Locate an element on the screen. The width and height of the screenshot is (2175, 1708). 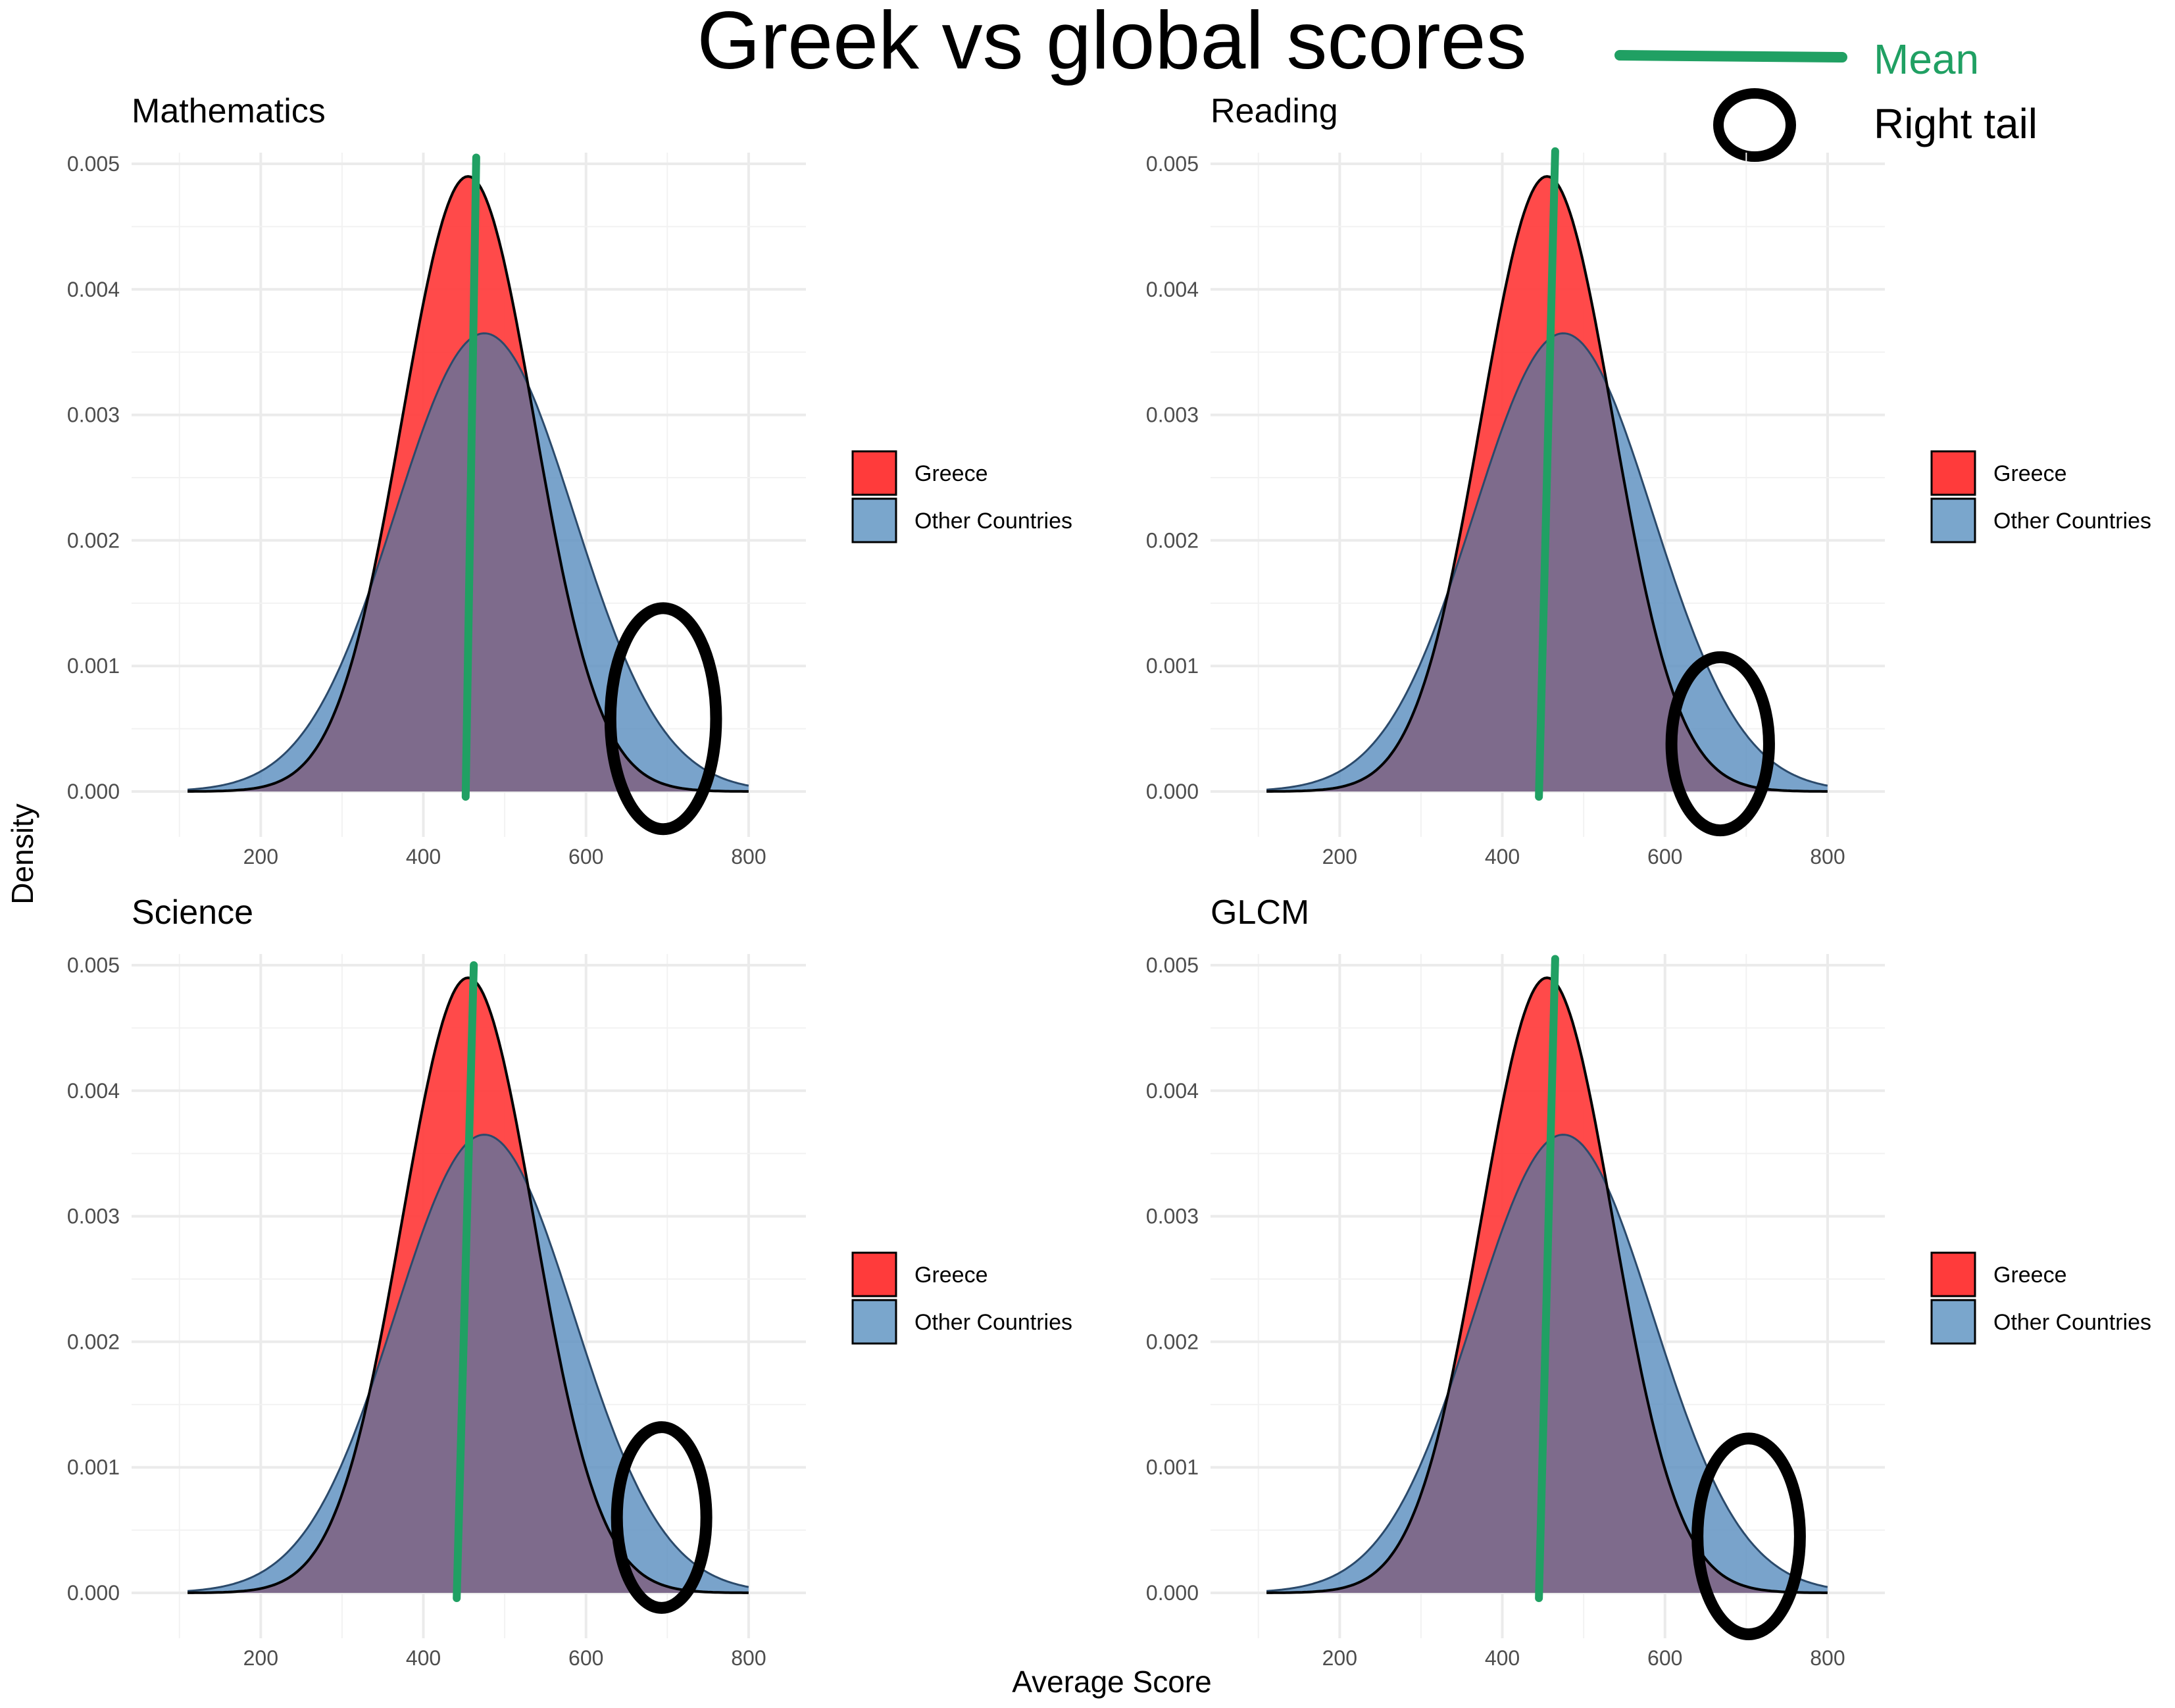
key-mean-label: Mean is located at coordinates (1927, 59).